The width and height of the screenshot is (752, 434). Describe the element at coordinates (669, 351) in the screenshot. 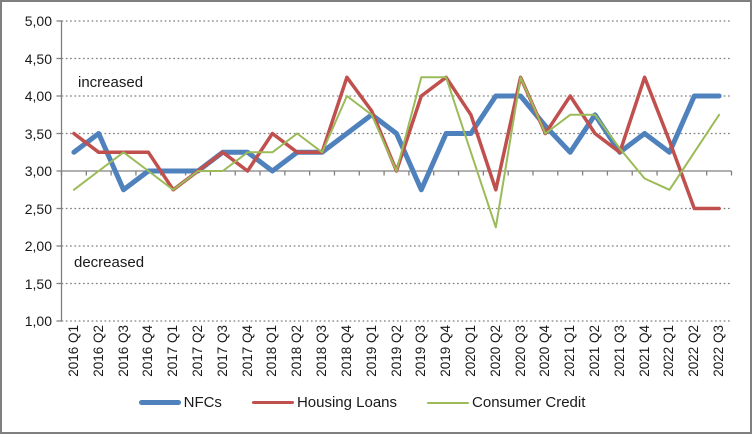

I see `x-axis-label-text: 2022 Q1` at that location.